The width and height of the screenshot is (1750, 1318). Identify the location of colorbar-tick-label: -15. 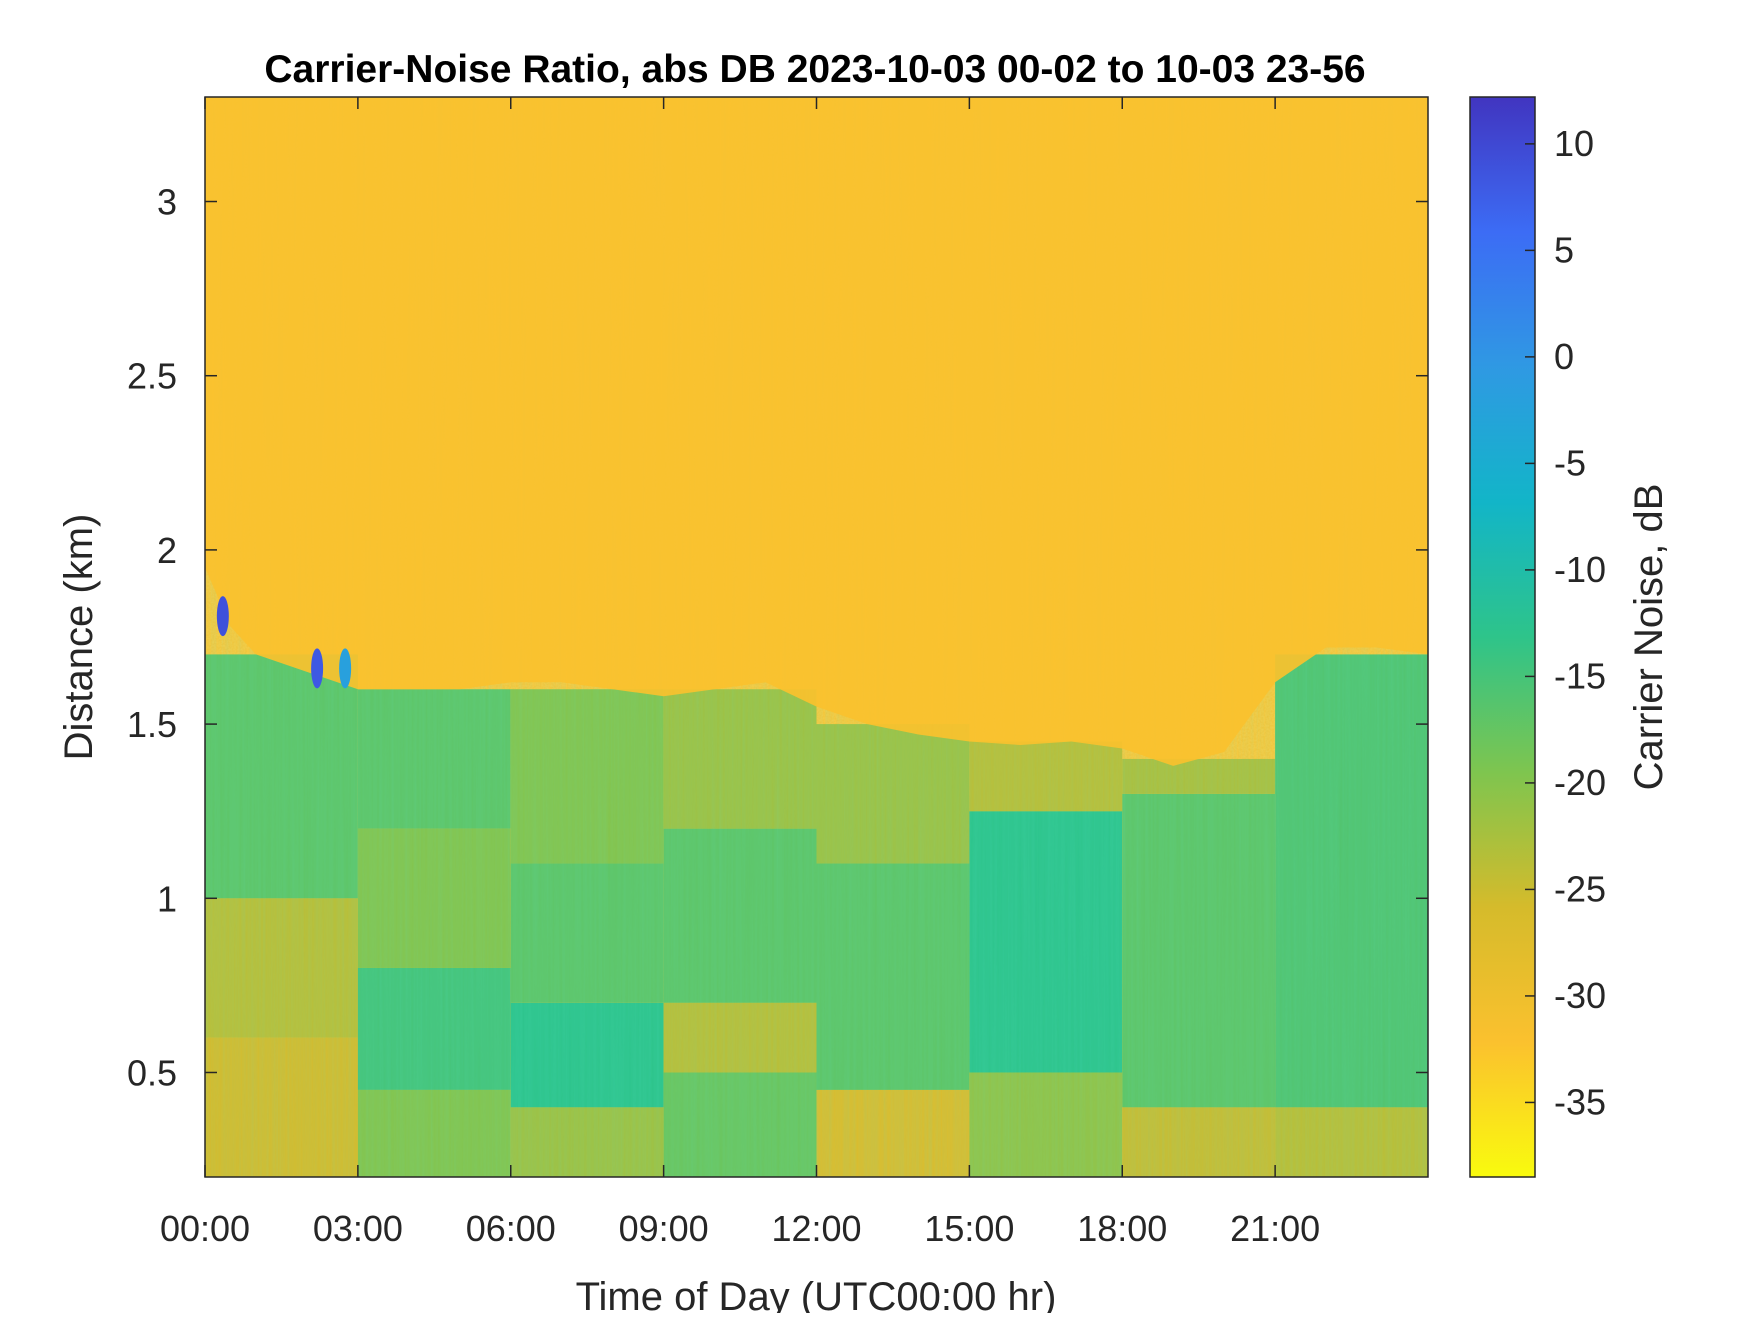
(1580, 675).